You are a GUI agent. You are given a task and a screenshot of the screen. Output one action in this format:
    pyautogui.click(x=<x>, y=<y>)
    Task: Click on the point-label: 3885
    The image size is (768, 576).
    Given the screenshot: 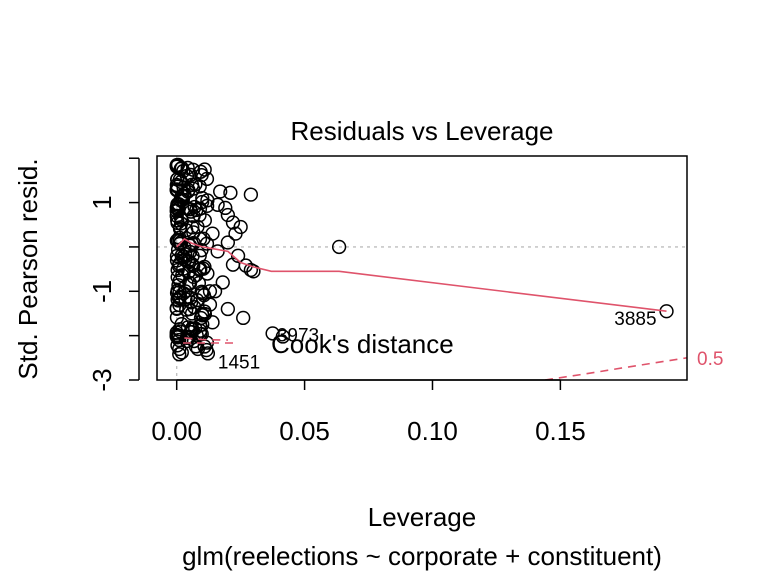 What is the action you would take?
    pyautogui.click(x=635, y=319)
    